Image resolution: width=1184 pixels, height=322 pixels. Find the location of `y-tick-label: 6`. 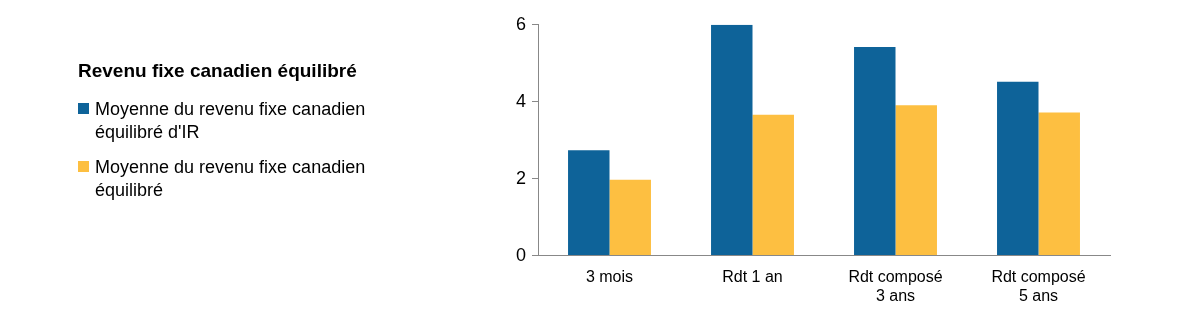

y-tick-label: 6 is located at coordinates (521, 23).